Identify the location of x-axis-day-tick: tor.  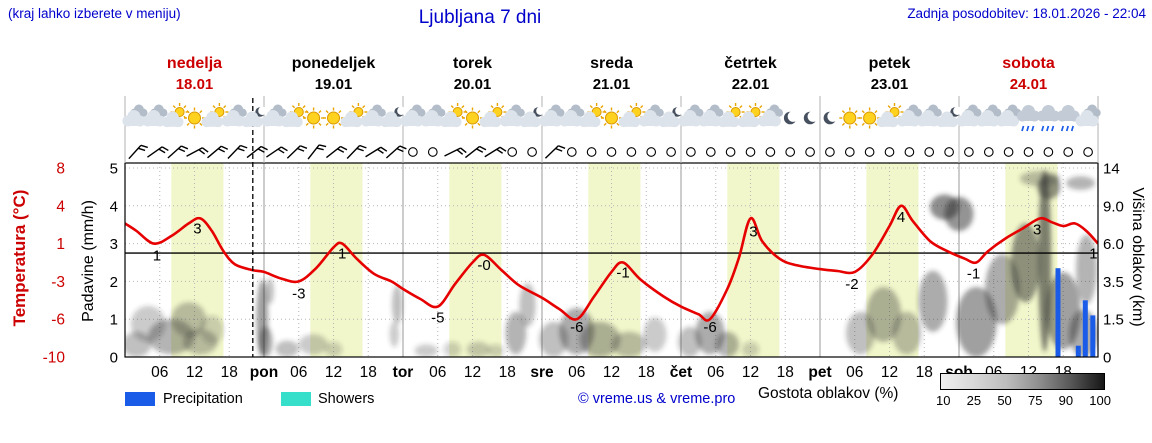
(403, 372).